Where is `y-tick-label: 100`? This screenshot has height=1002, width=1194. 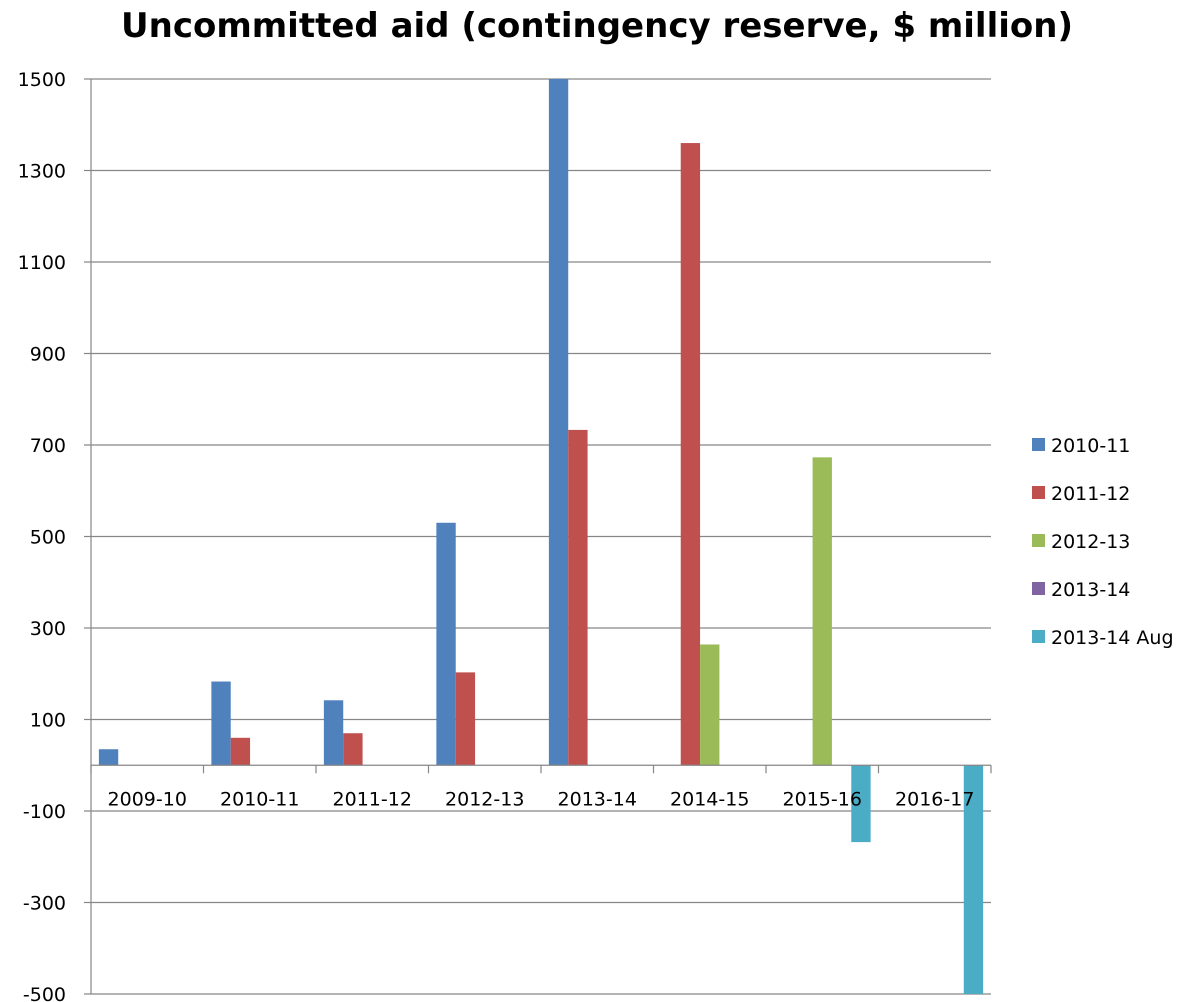
y-tick-label: 100 is located at coordinates (48, 721).